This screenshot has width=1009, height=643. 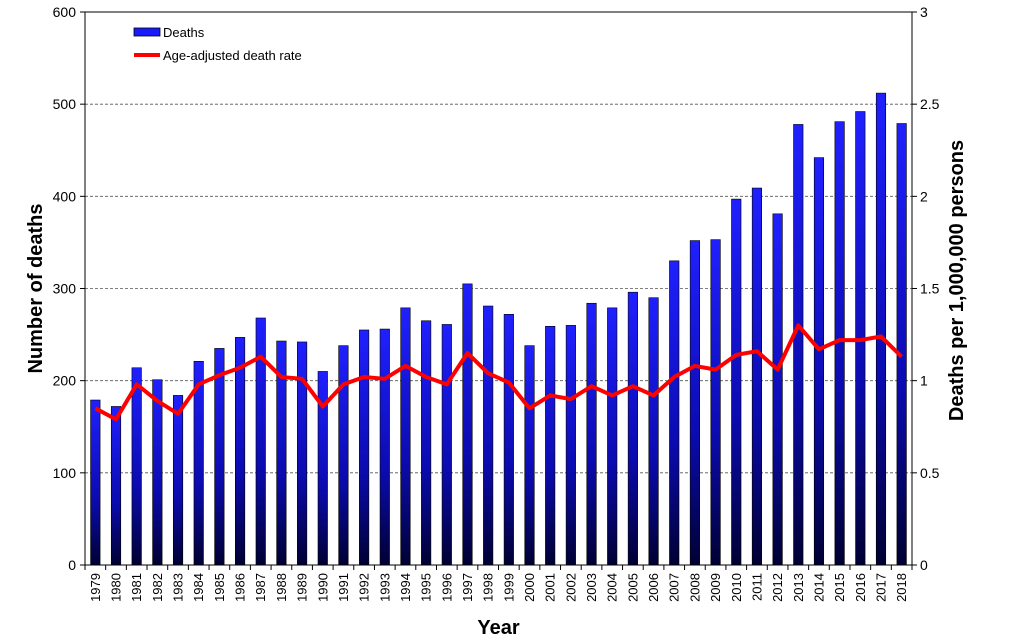 What do you see at coordinates (930, 289) in the screenshot?
I see `y2-tick-label: 1.5` at bounding box center [930, 289].